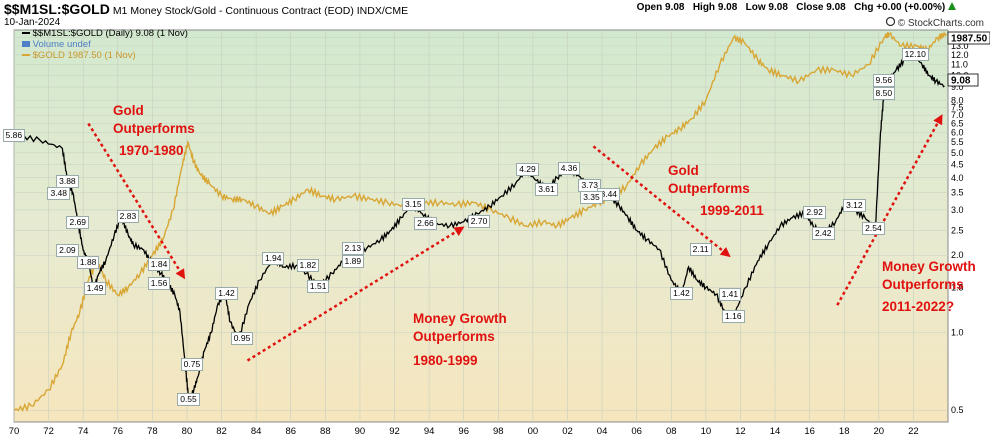 The width and height of the screenshot is (990, 438). I want to click on x-tick-label: 74, so click(83, 431).